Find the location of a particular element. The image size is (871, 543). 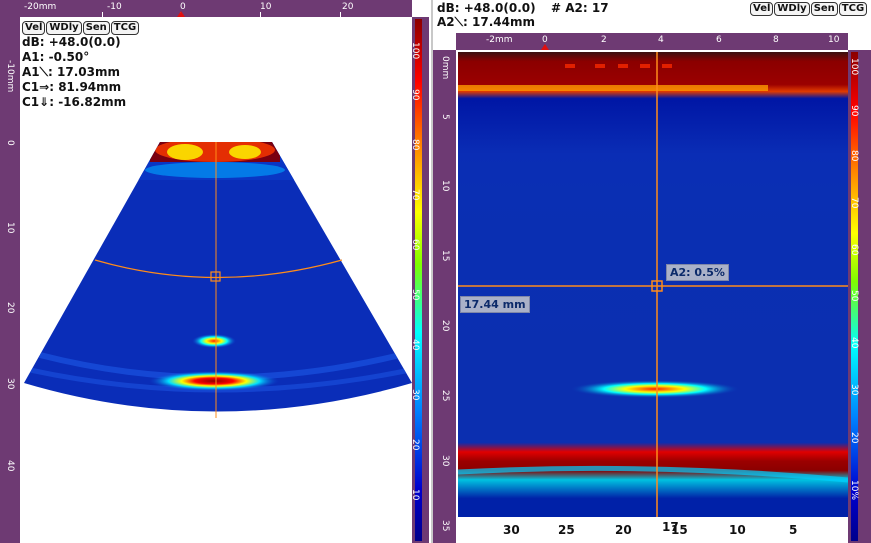

c1-vertical-readout: C1⇓: -16.82mm is located at coordinates (74, 102).